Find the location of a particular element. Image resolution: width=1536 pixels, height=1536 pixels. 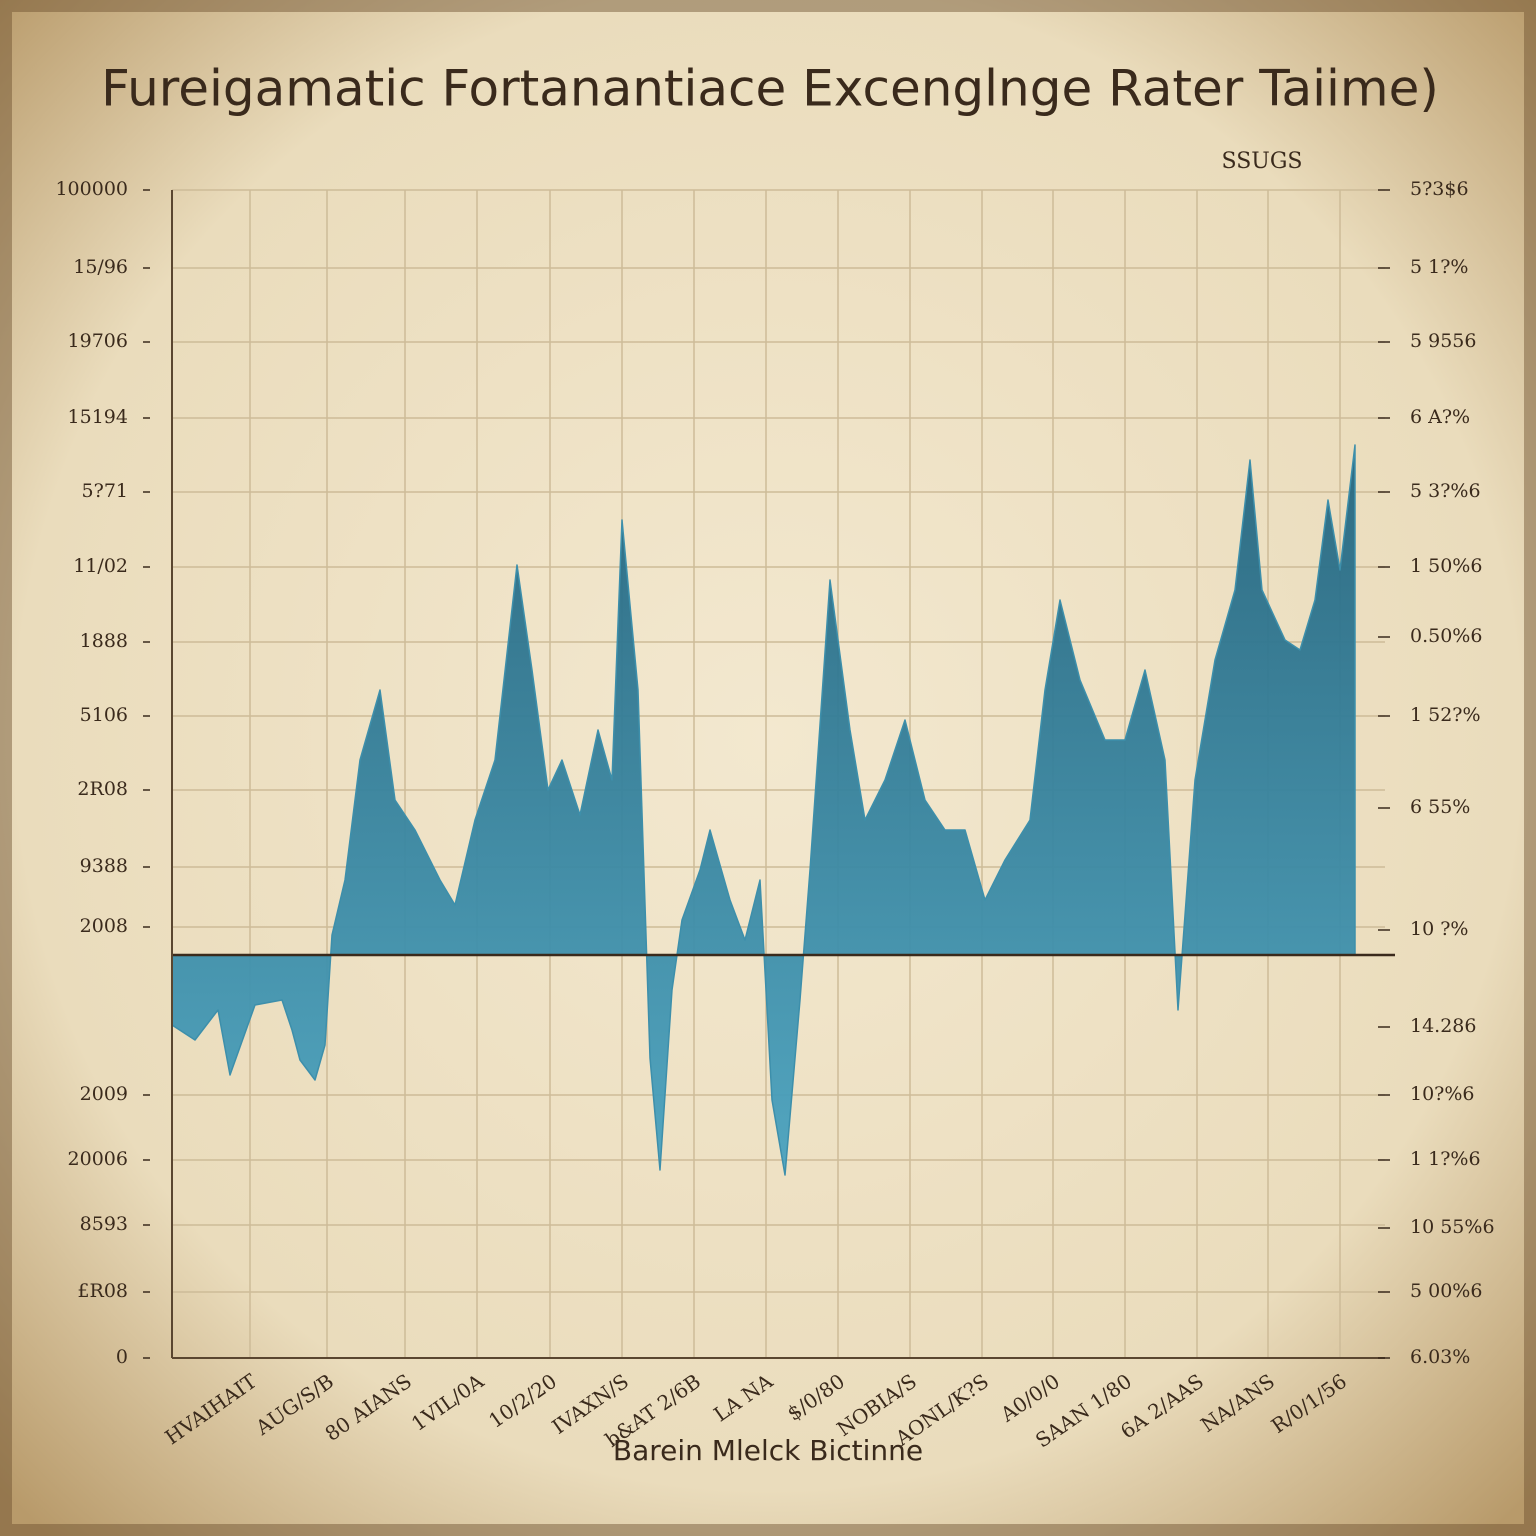

y2-tick-label: 0.50%6 is located at coordinates (1446, 636).